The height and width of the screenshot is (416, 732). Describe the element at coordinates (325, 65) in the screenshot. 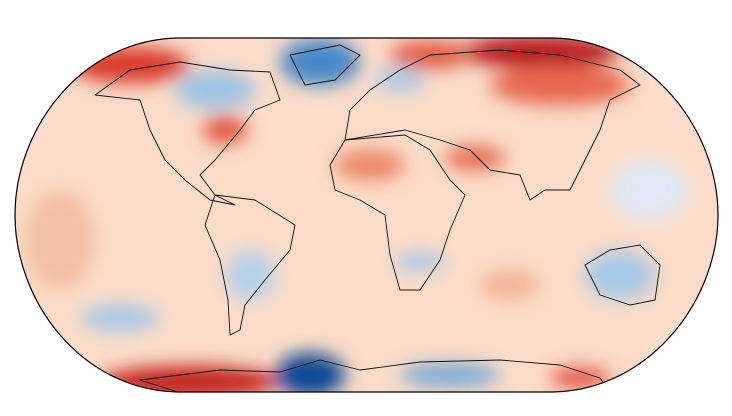

I see `greenland` at that location.